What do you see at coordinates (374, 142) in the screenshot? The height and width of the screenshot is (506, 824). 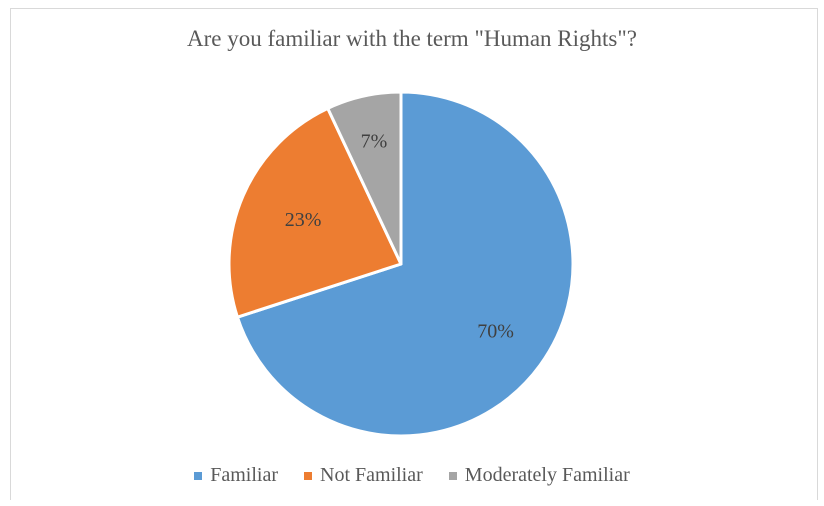 I see `data-label-moderately-familiar: 7%` at bounding box center [374, 142].